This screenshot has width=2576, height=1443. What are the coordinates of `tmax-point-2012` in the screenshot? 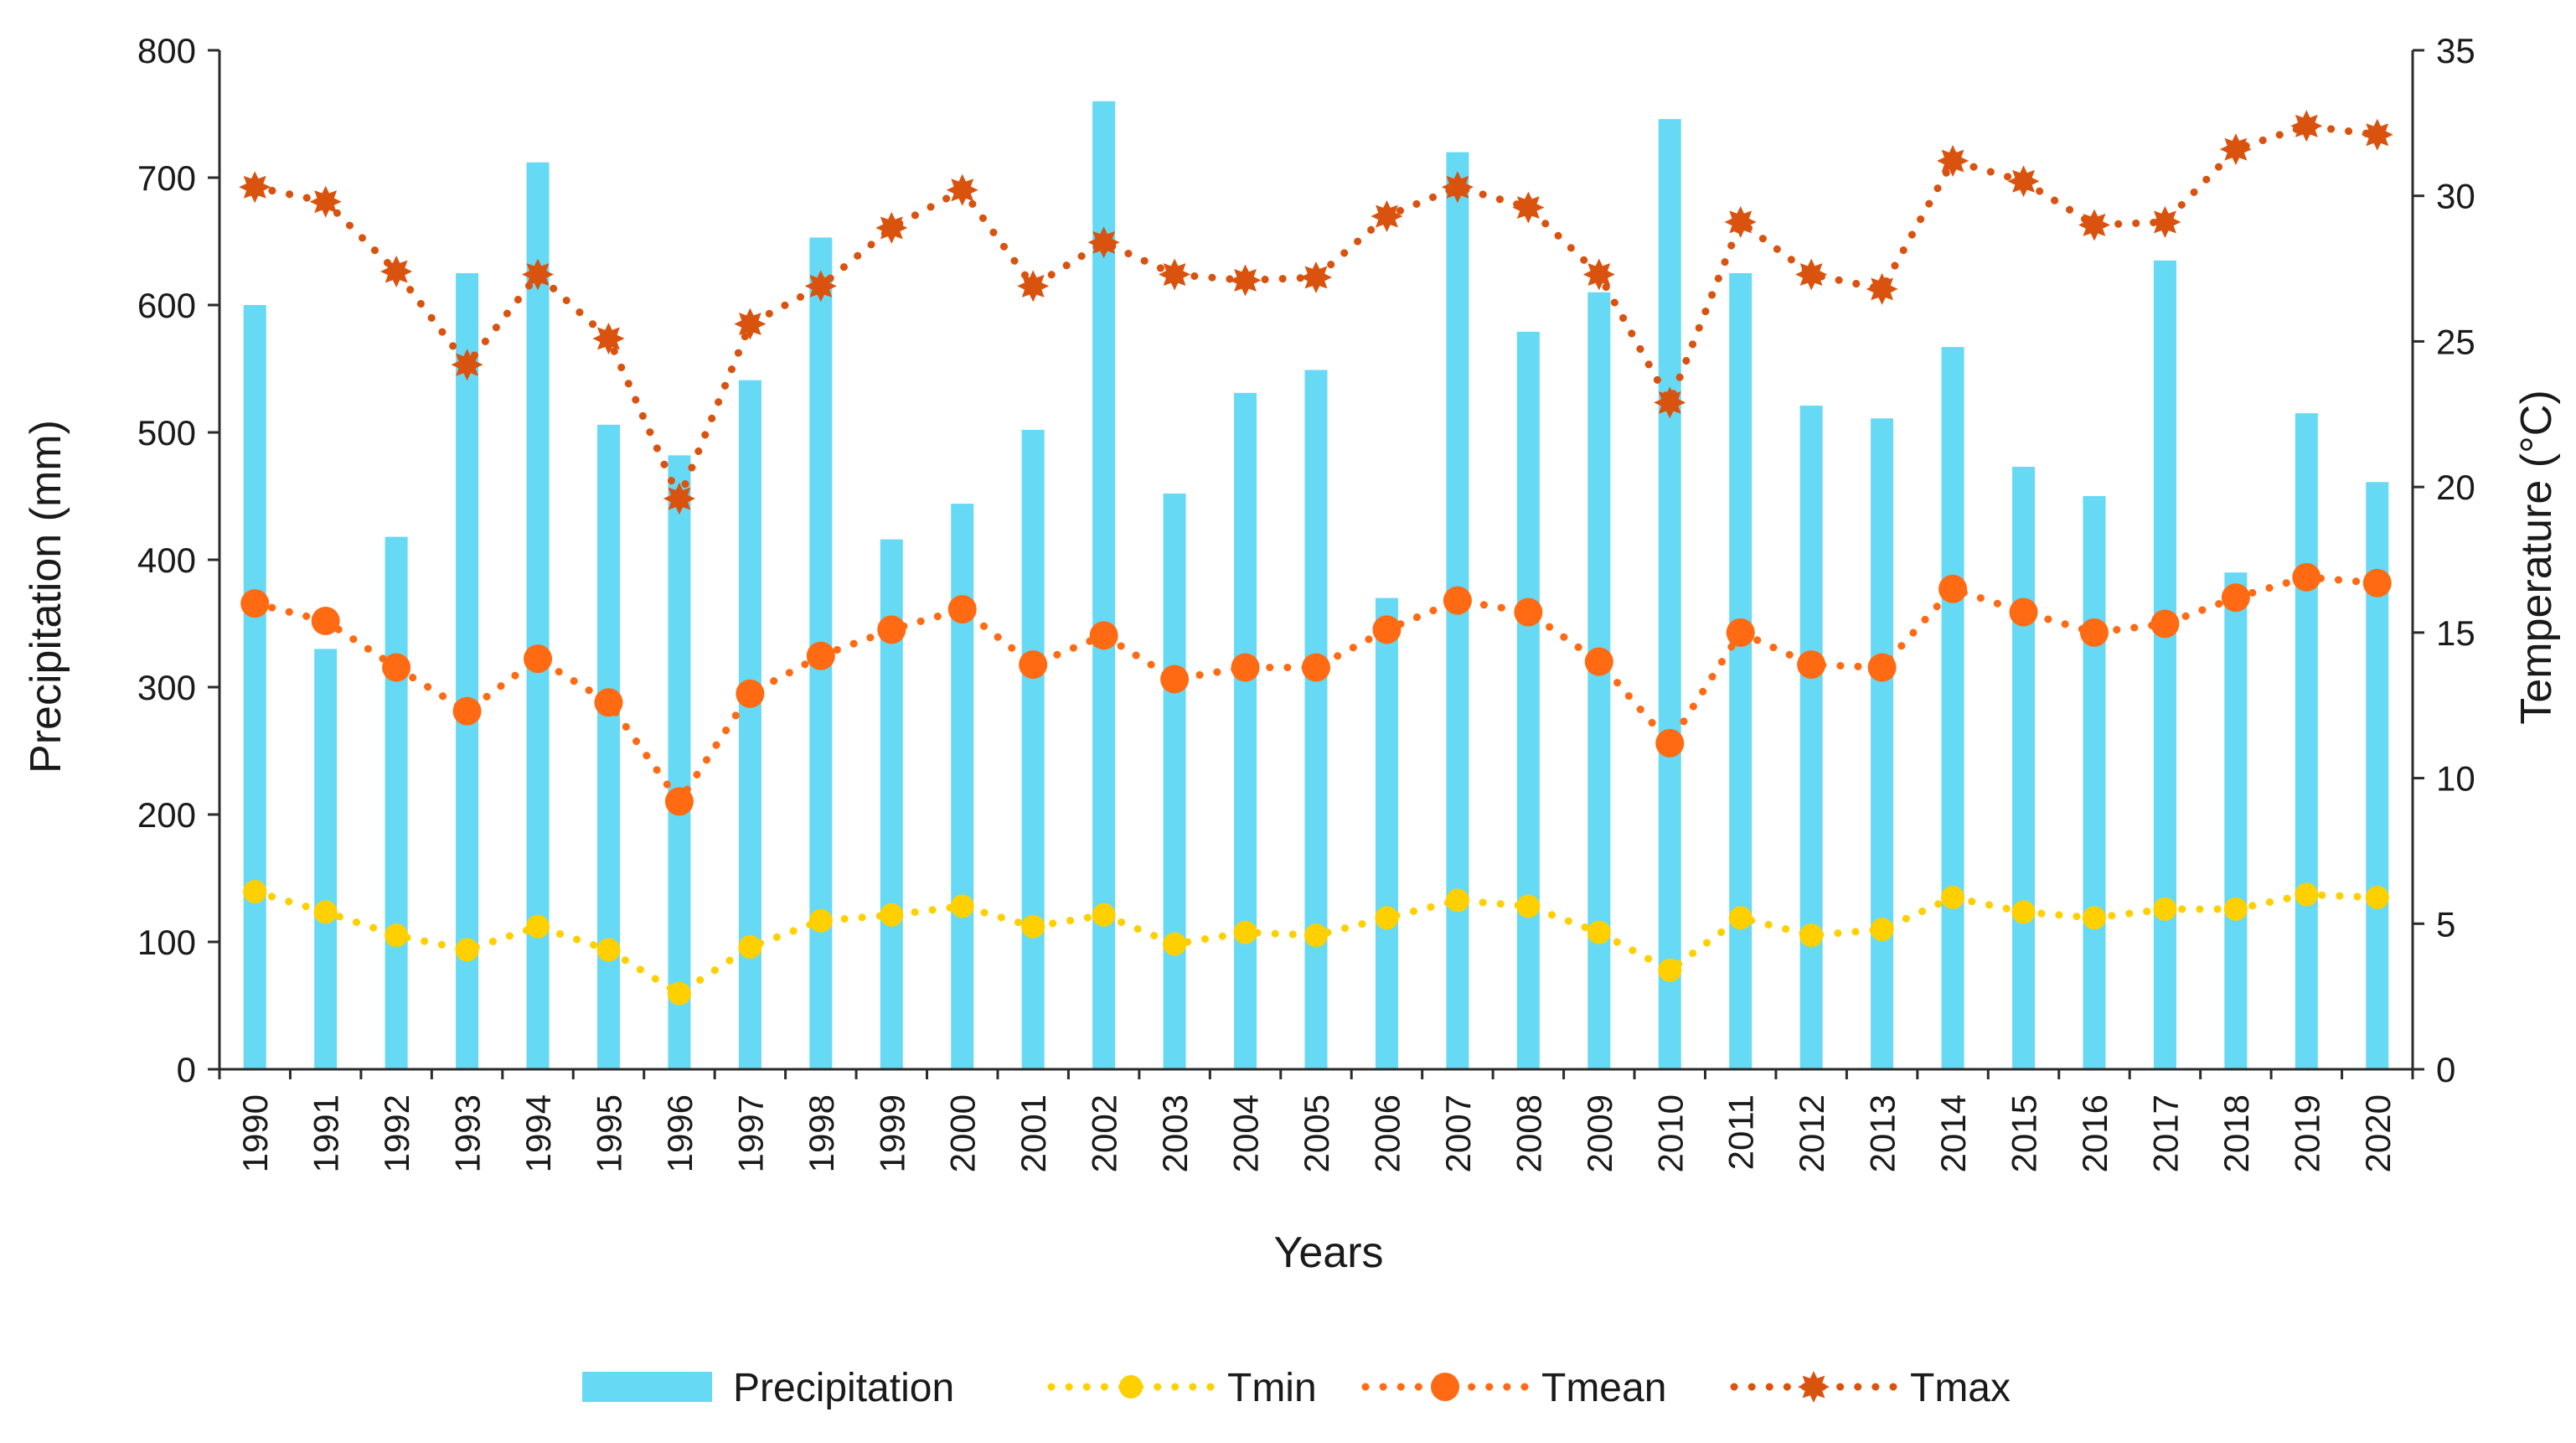 It's located at (1811, 274).